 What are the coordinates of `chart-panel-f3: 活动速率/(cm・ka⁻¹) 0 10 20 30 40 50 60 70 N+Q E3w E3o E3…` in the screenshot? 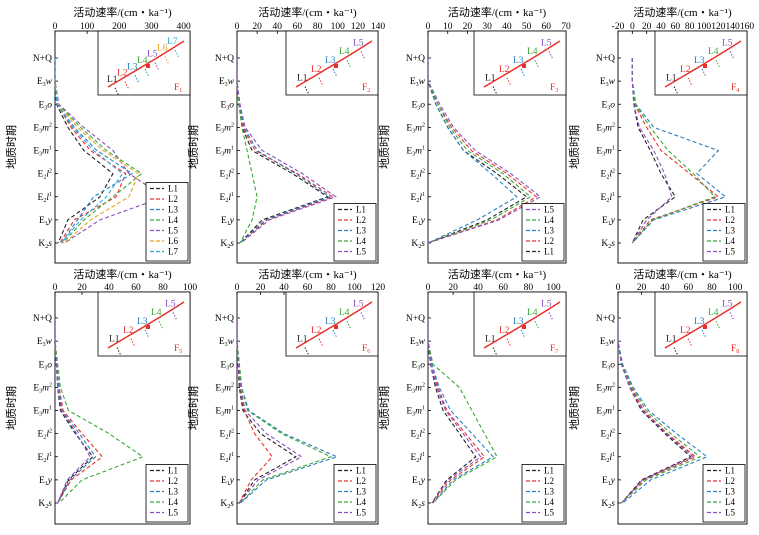 It's located at (474, 134).